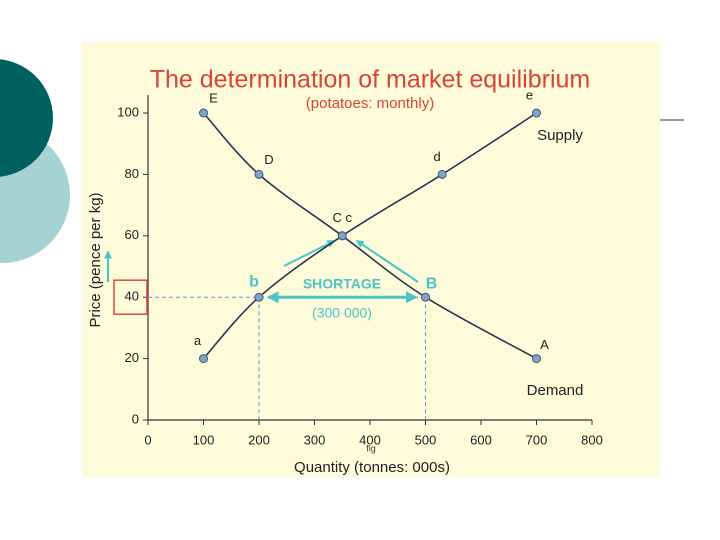 The height and width of the screenshot is (540, 720). What do you see at coordinates (481, 439) in the screenshot?
I see `x-tick-label: 600` at bounding box center [481, 439].